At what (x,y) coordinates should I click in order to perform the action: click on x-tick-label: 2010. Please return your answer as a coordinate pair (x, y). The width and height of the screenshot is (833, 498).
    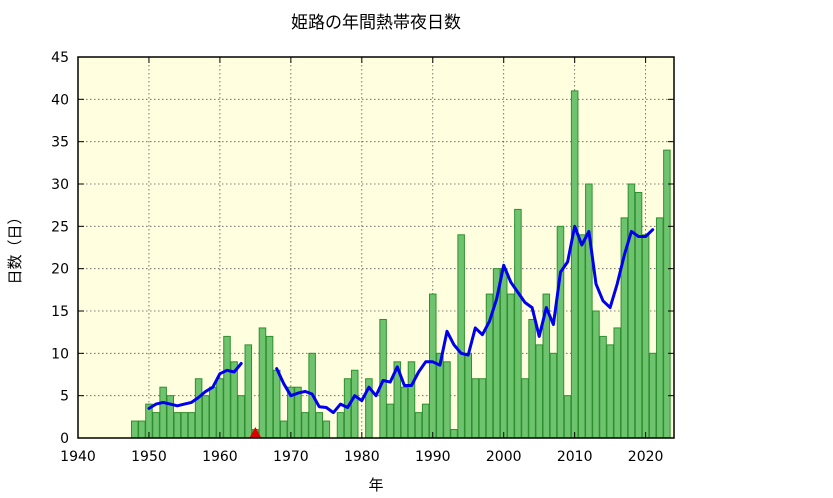
    Looking at the image, I should click on (575, 457).